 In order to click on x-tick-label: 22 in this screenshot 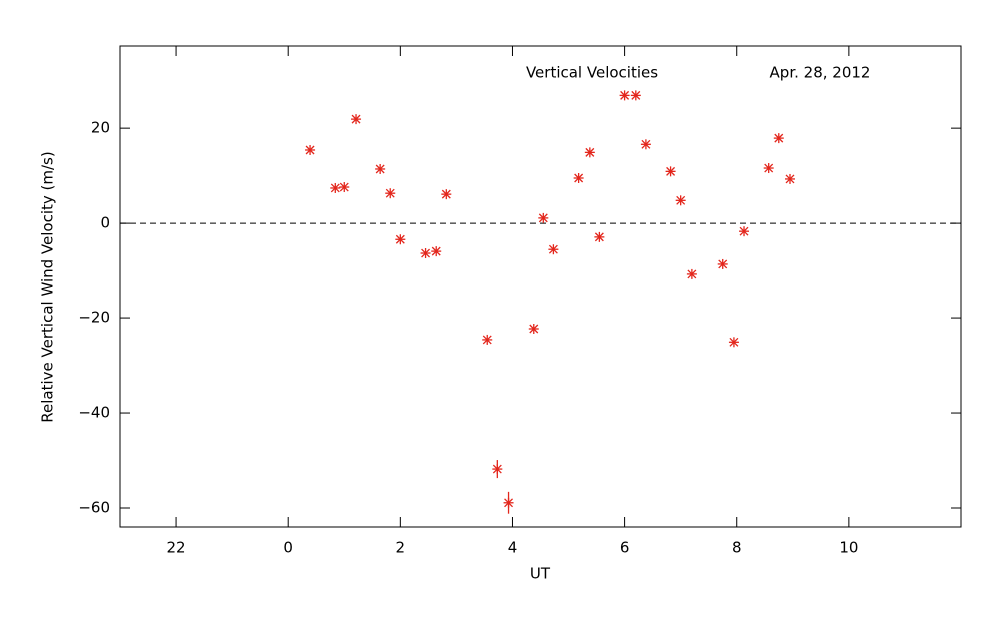, I will do `click(176, 548)`.